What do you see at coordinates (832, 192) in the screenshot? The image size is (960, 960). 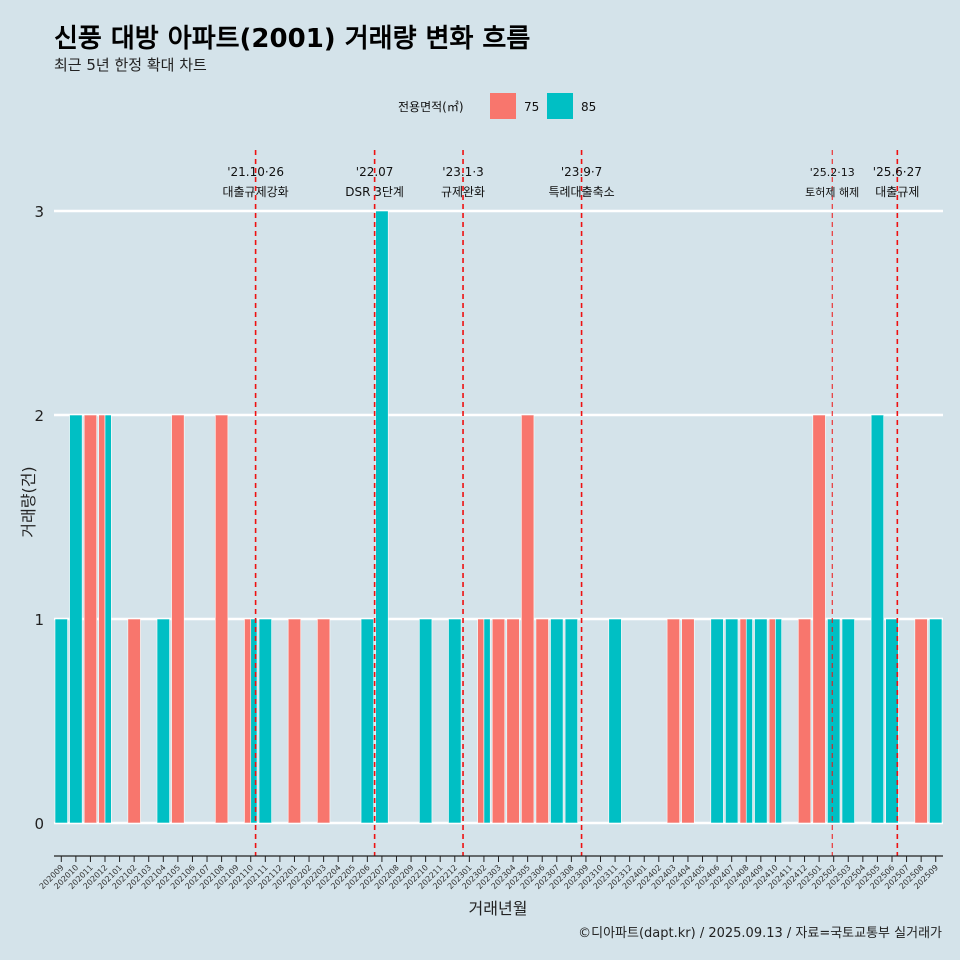 I see `event-name-label: 토허제 해제` at bounding box center [832, 192].